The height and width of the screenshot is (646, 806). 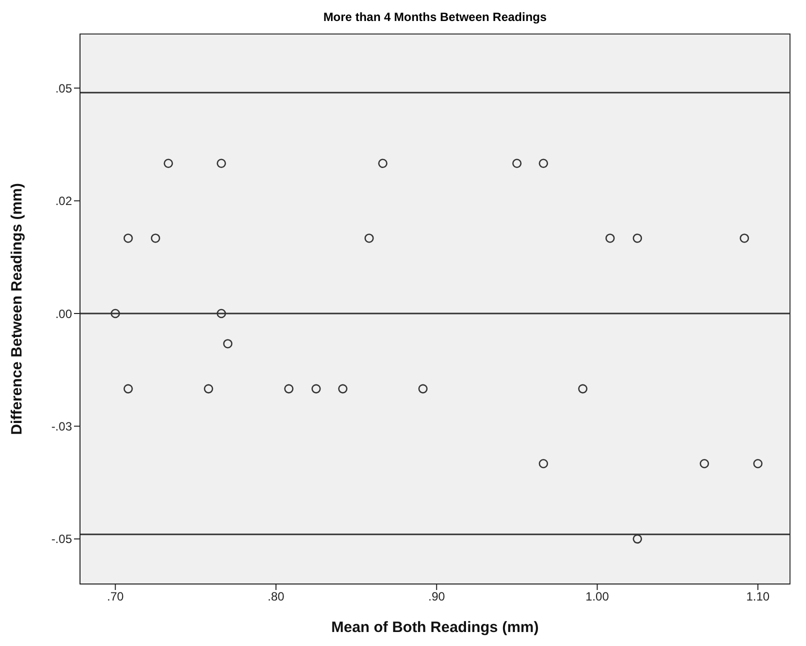 I want to click on x-tick-label: .70, so click(x=115, y=597).